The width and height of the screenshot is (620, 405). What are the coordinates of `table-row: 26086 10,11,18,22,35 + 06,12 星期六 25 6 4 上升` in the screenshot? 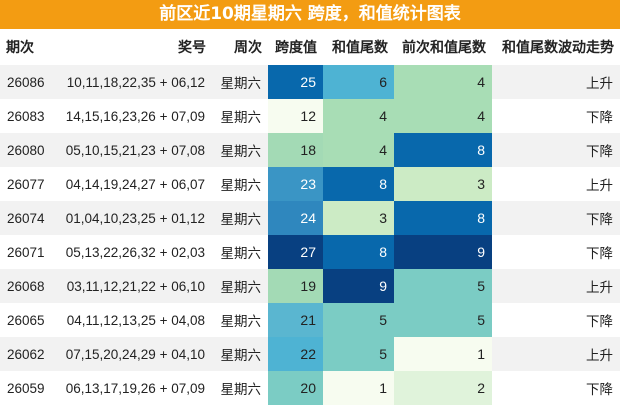 It's located at (310, 82).